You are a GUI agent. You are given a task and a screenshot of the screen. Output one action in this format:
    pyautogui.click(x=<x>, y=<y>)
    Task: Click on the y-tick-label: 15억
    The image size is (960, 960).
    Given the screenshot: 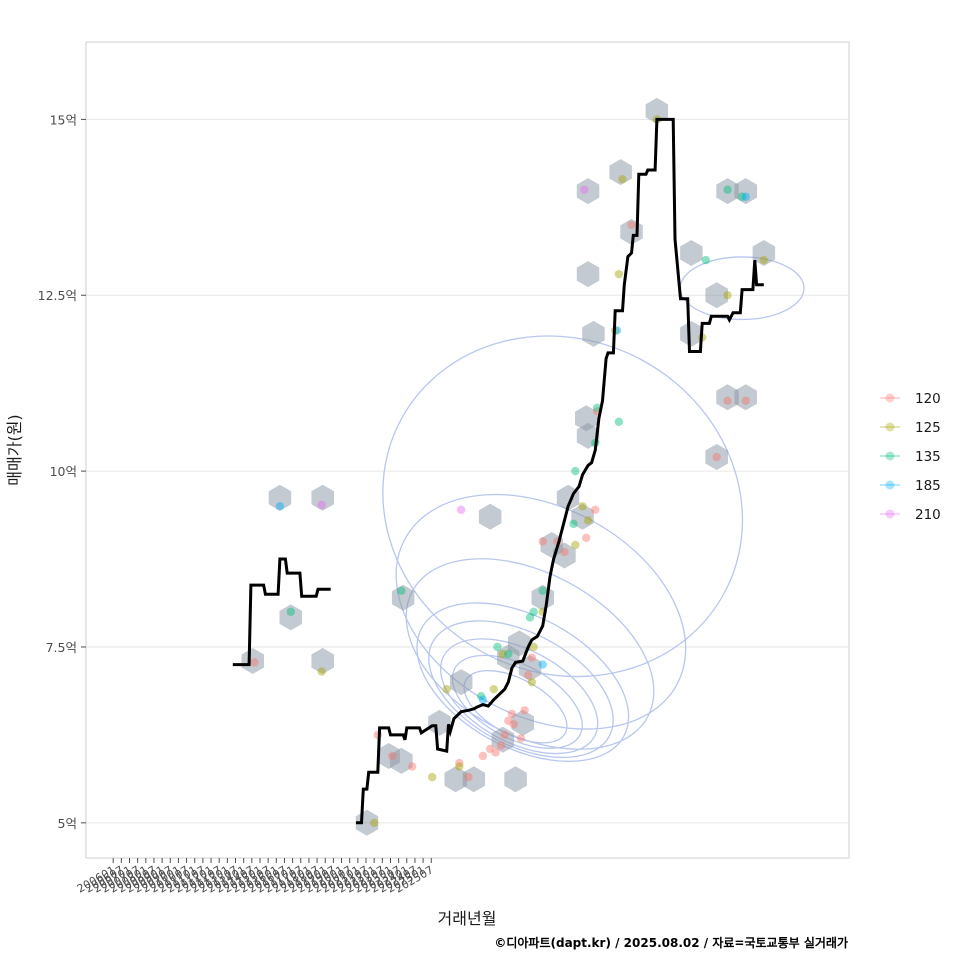 What is the action you would take?
    pyautogui.click(x=63, y=119)
    